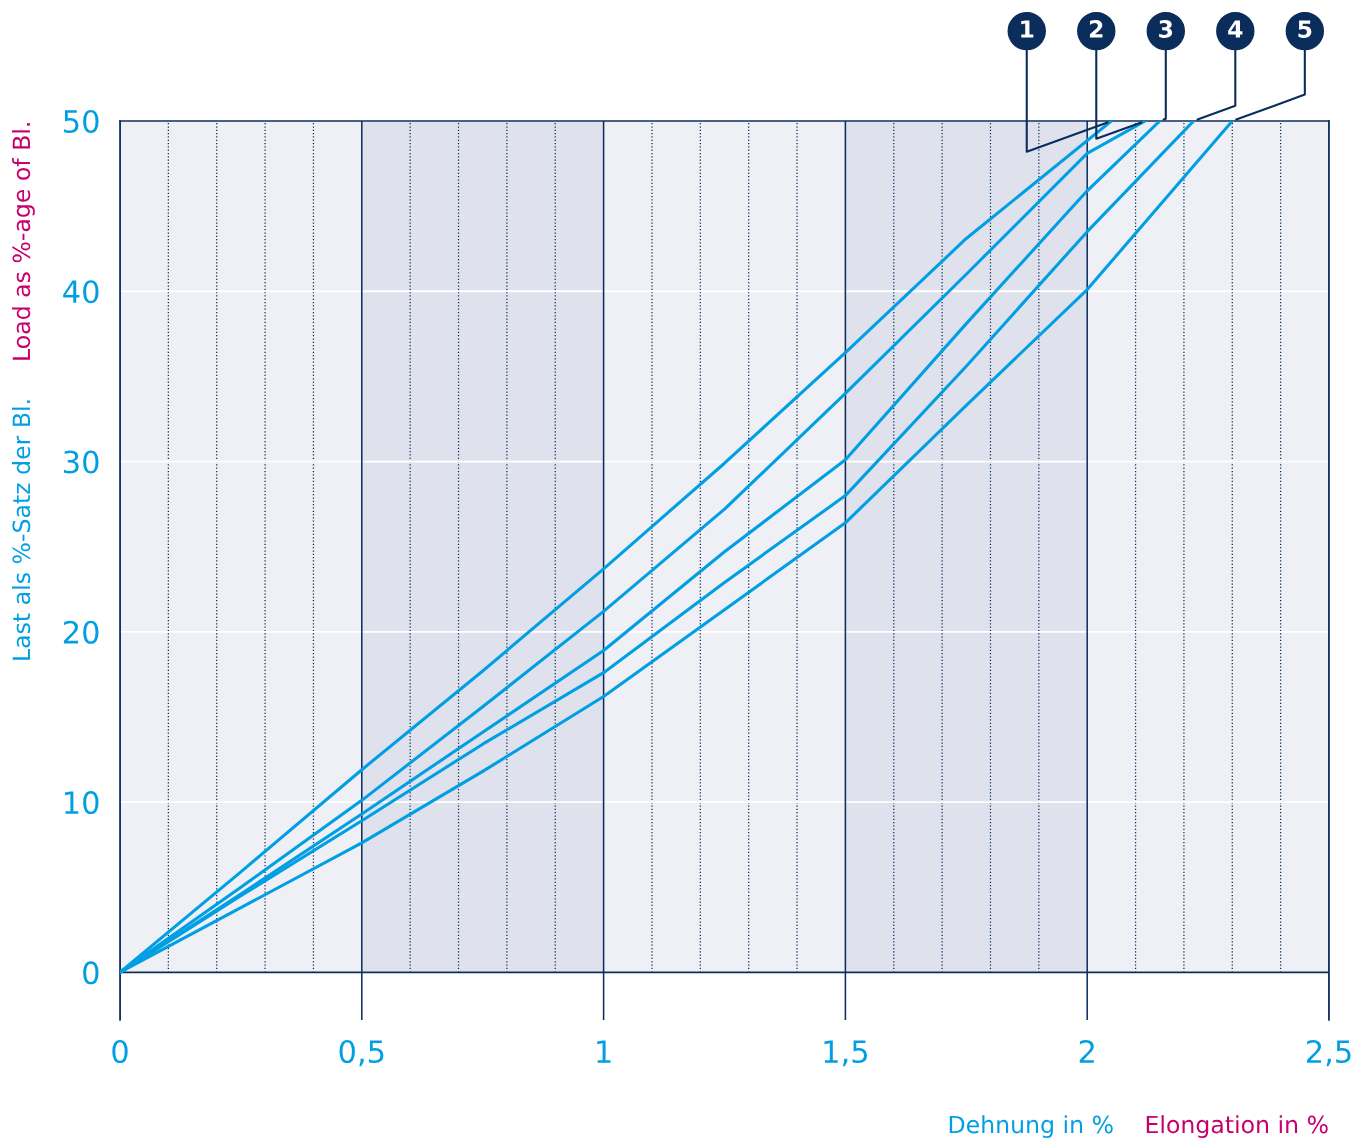  I want to click on text: 5, so click(1305, 29).